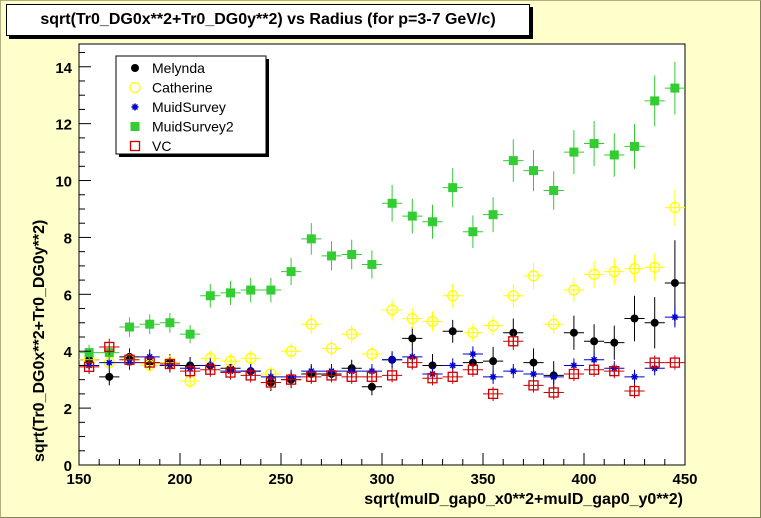 The width and height of the screenshot is (761, 518). Describe the element at coordinates (68, 352) in the screenshot. I see `y-tick-label: 4` at that location.